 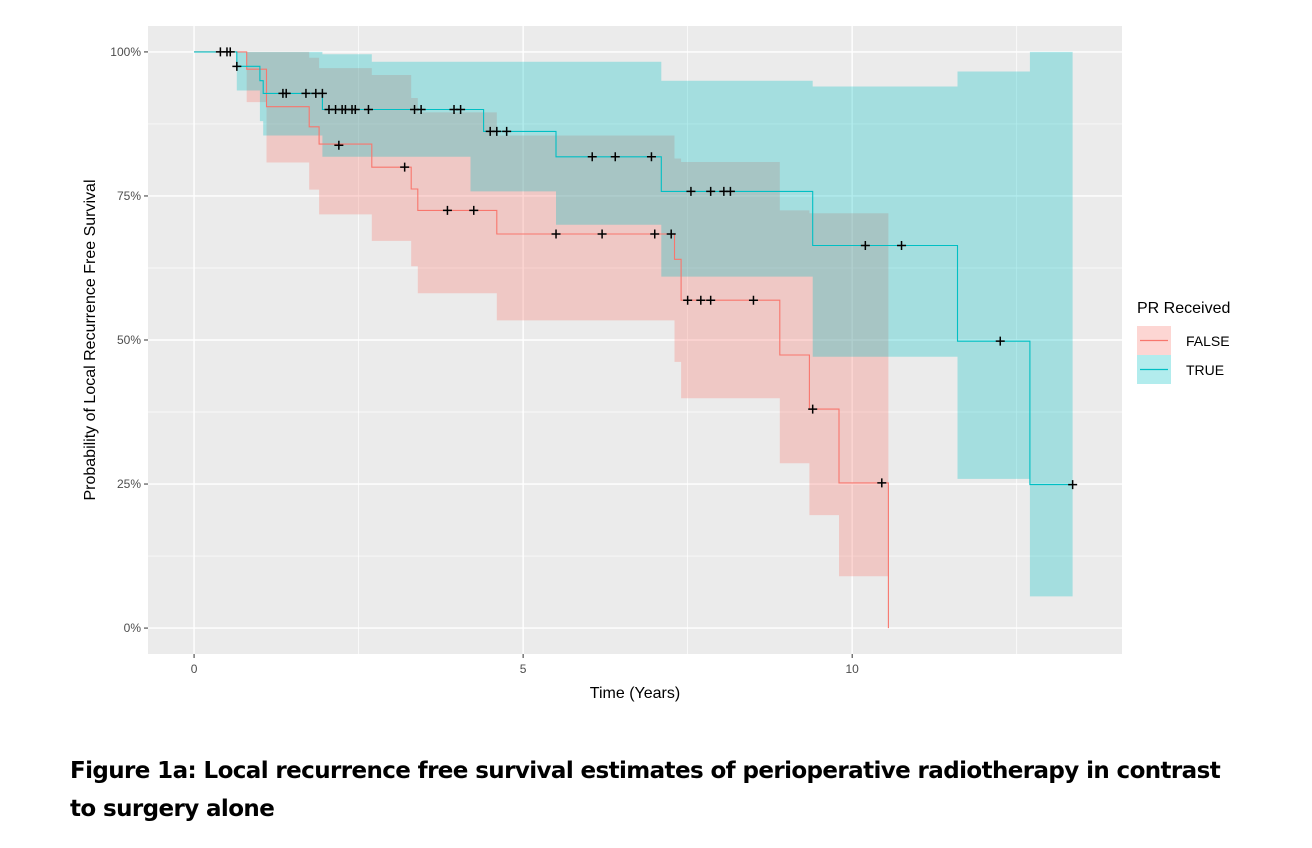 What do you see at coordinates (852, 669) in the screenshot?
I see `x-tick-label: 10` at bounding box center [852, 669].